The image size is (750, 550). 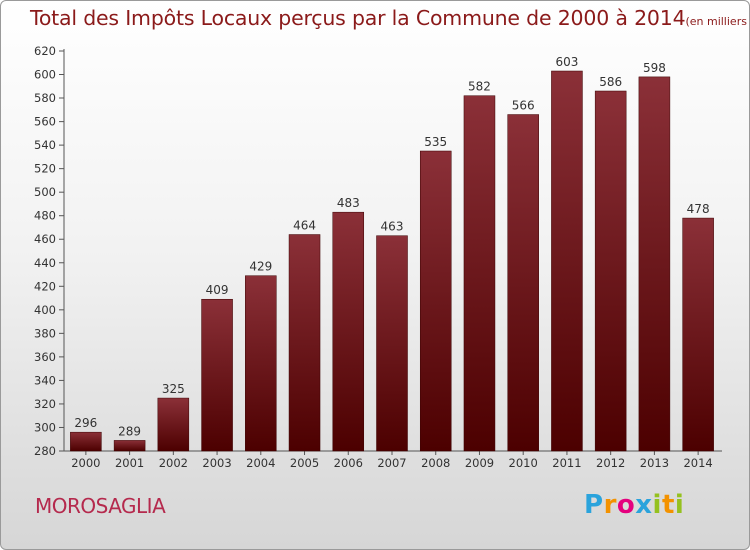 I want to click on x-tick-label: 2012, so click(x=610, y=463).